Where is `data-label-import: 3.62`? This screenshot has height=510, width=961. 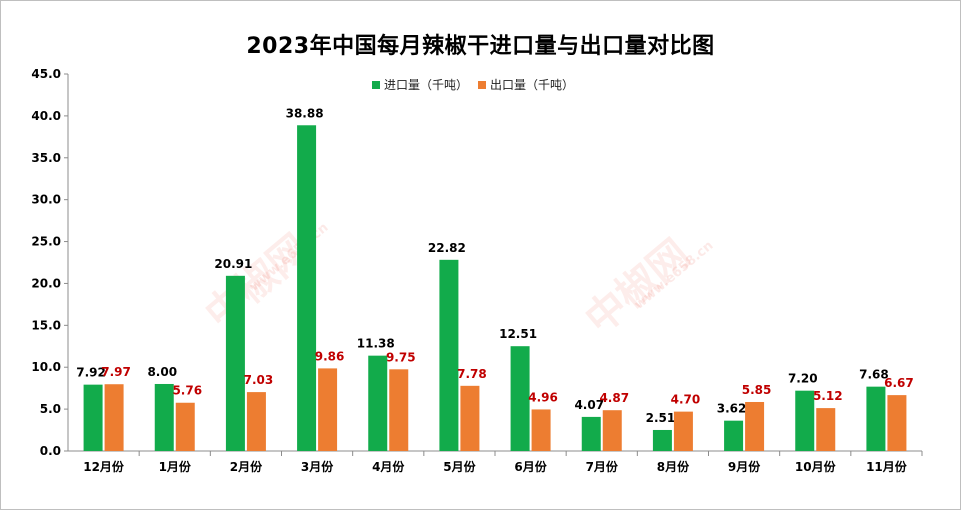
data-label-import: 3.62 is located at coordinates (732, 409).